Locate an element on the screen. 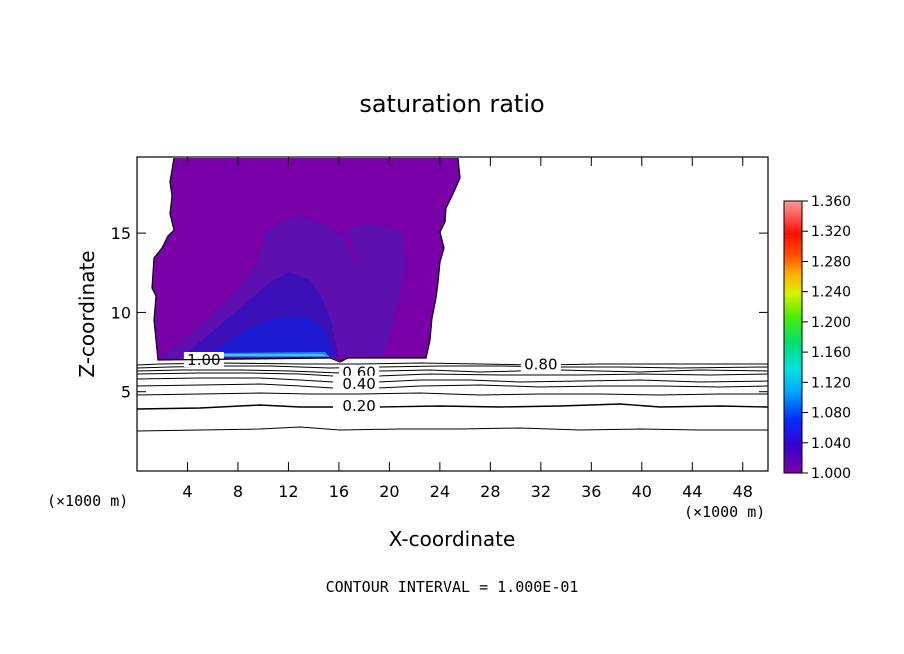 Image resolution: width=904 pixels, height=654 pixels. level-3-region is located at coordinates (268, 336).